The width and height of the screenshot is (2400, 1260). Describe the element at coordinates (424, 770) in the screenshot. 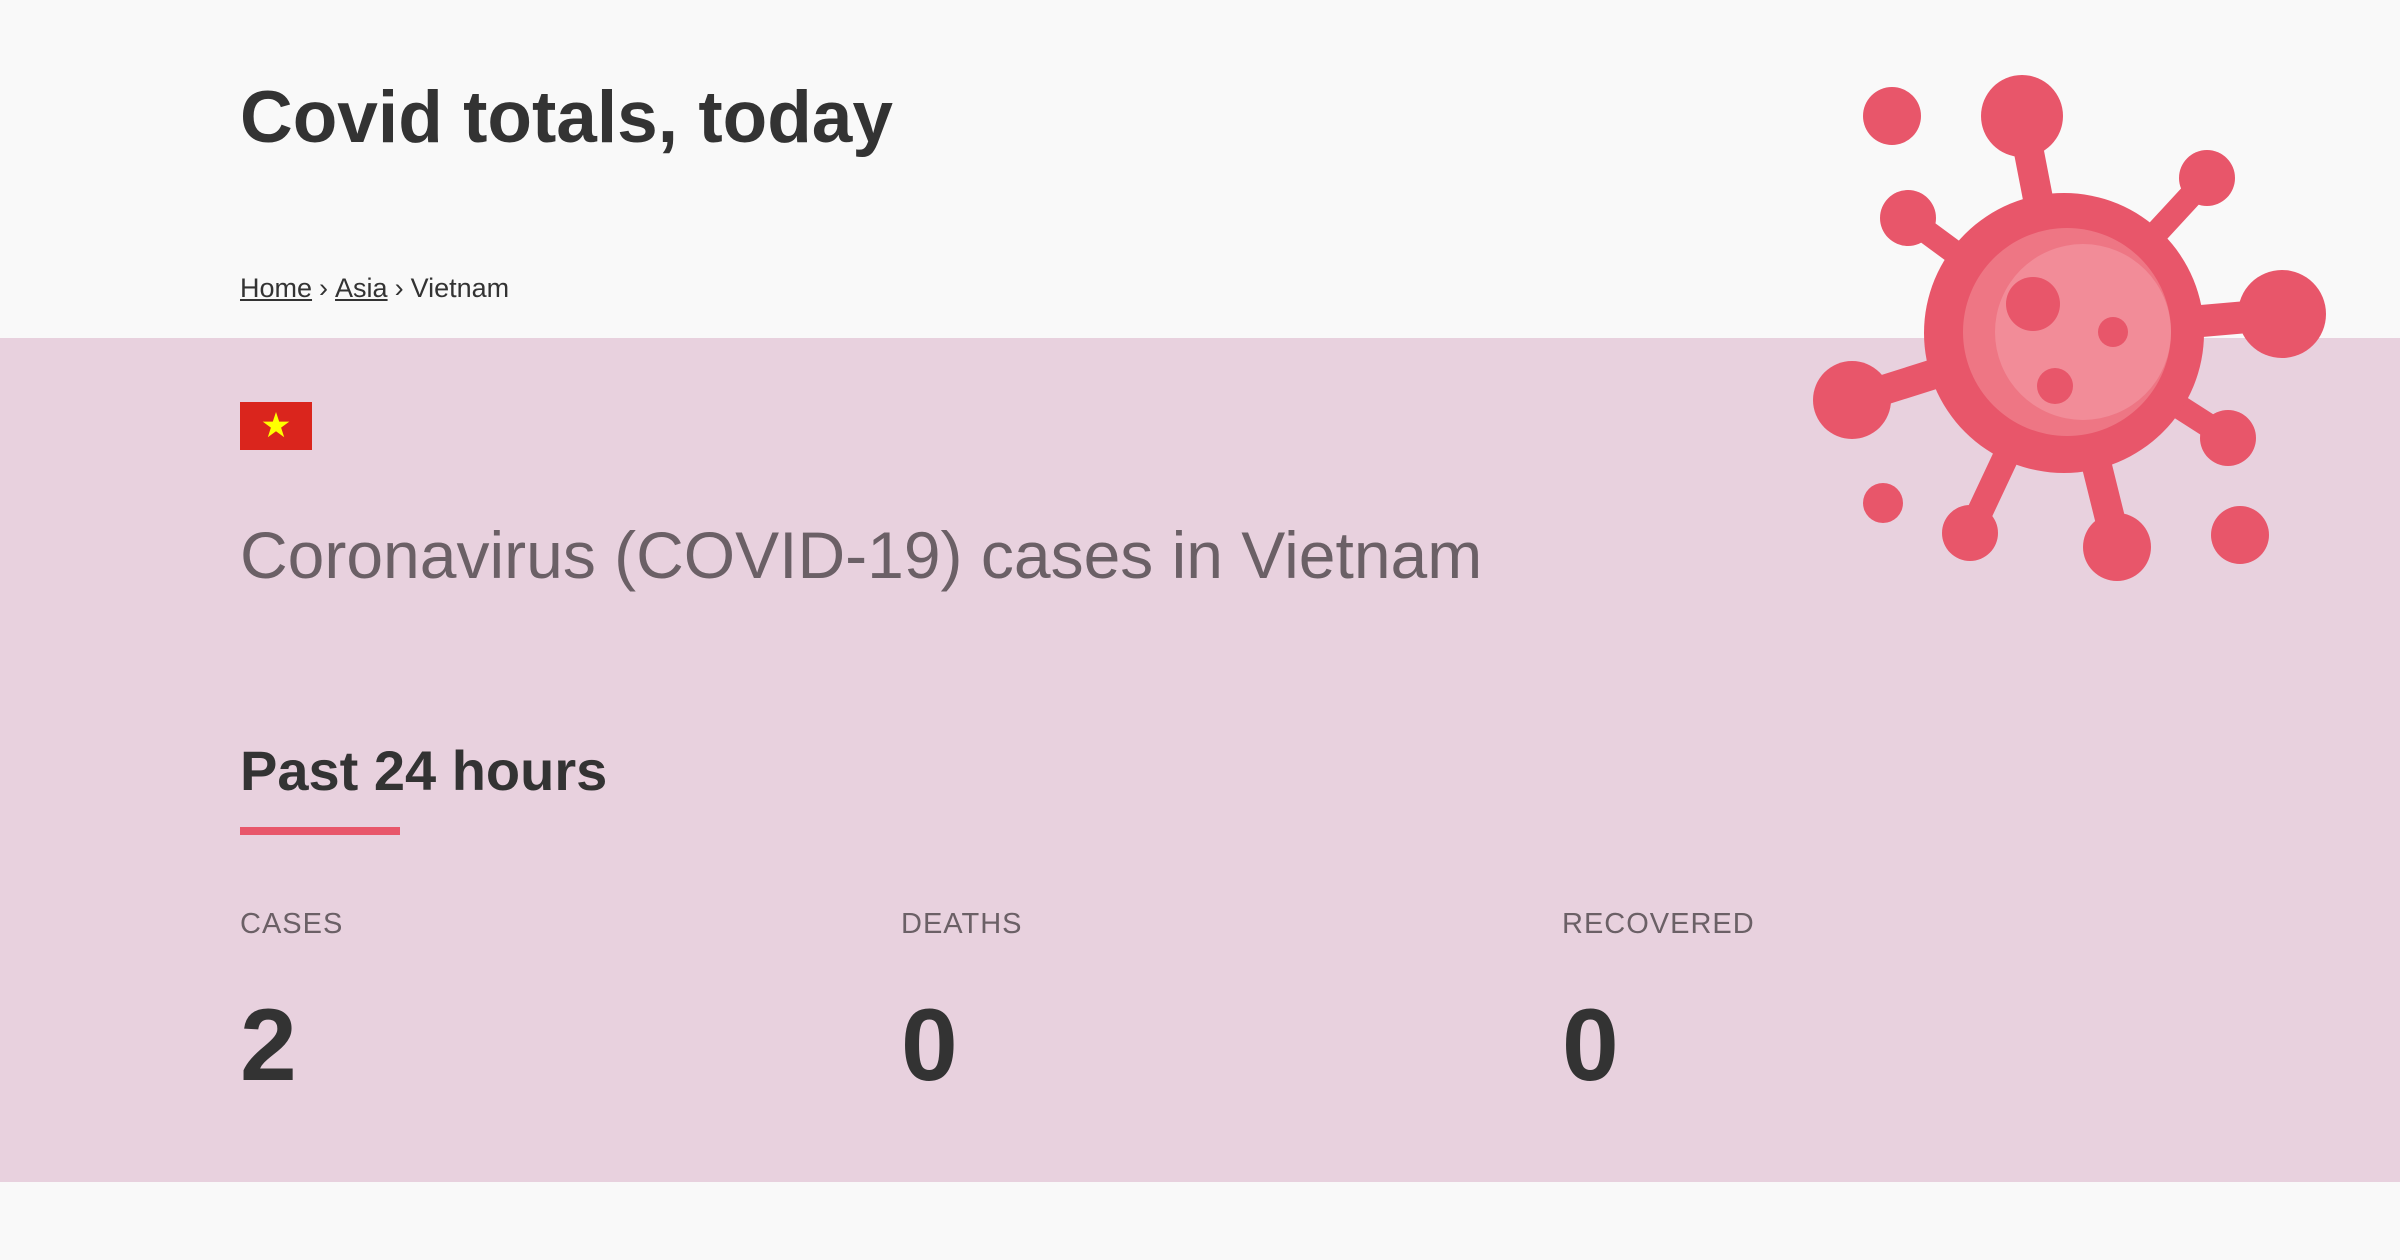

I see `section-heading: Past 24 hours` at that location.